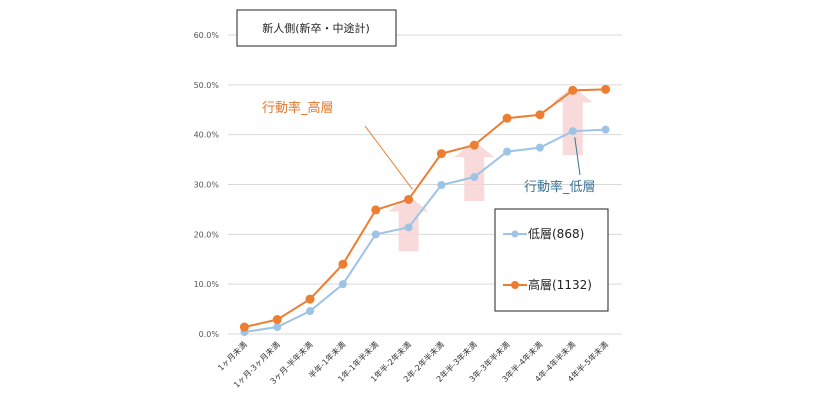  I want to click on annotation-high: 行動率_高層, so click(298, 108).